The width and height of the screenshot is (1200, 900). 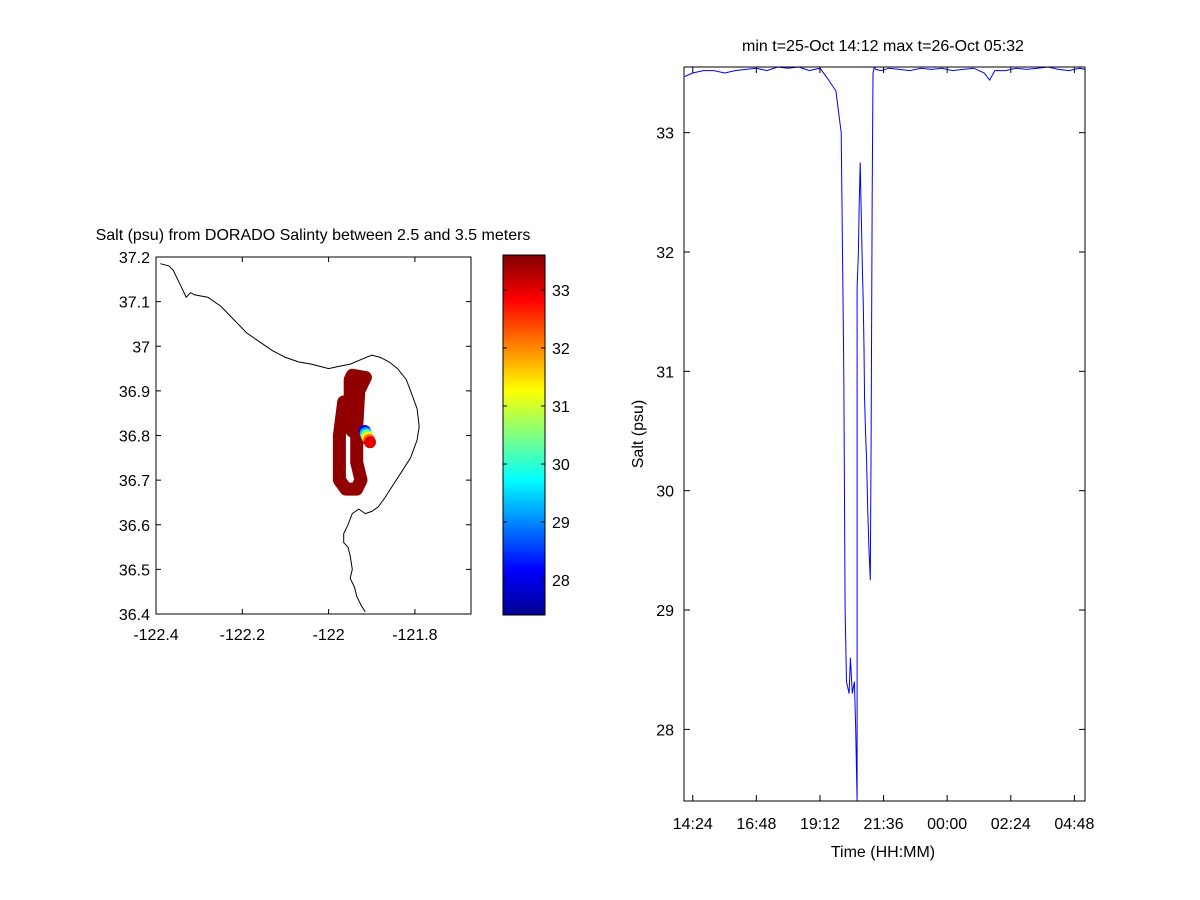 What do you see at coordinates (134, 481) in the screenshot?
I see `map-ytick-label-3: 36.7` at bounding box center [134, 481].